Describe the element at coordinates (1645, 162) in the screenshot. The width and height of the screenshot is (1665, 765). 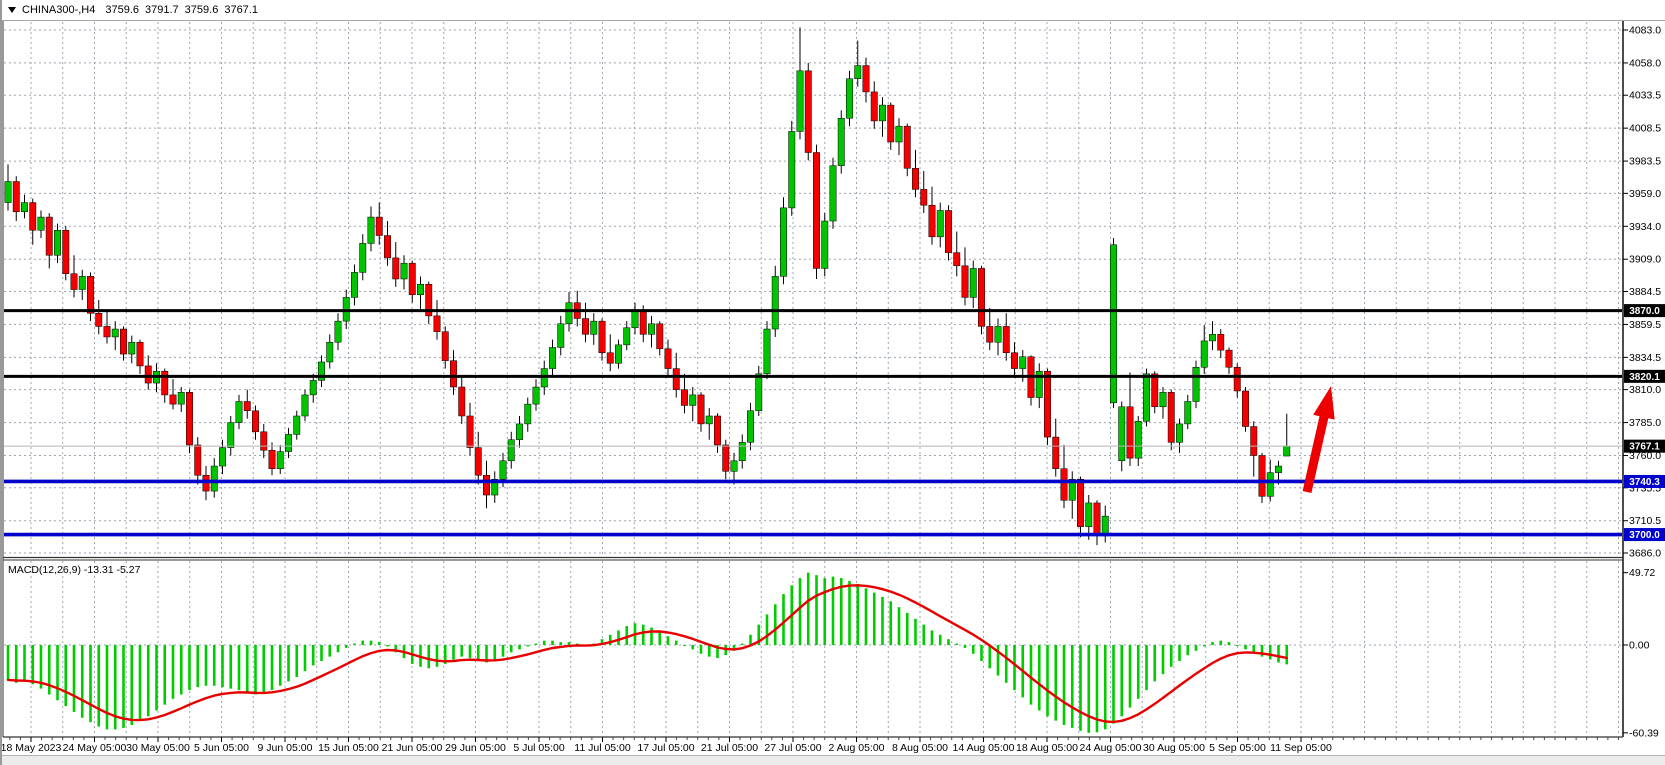
I see `price-tick-label: 3983.5` at that location.